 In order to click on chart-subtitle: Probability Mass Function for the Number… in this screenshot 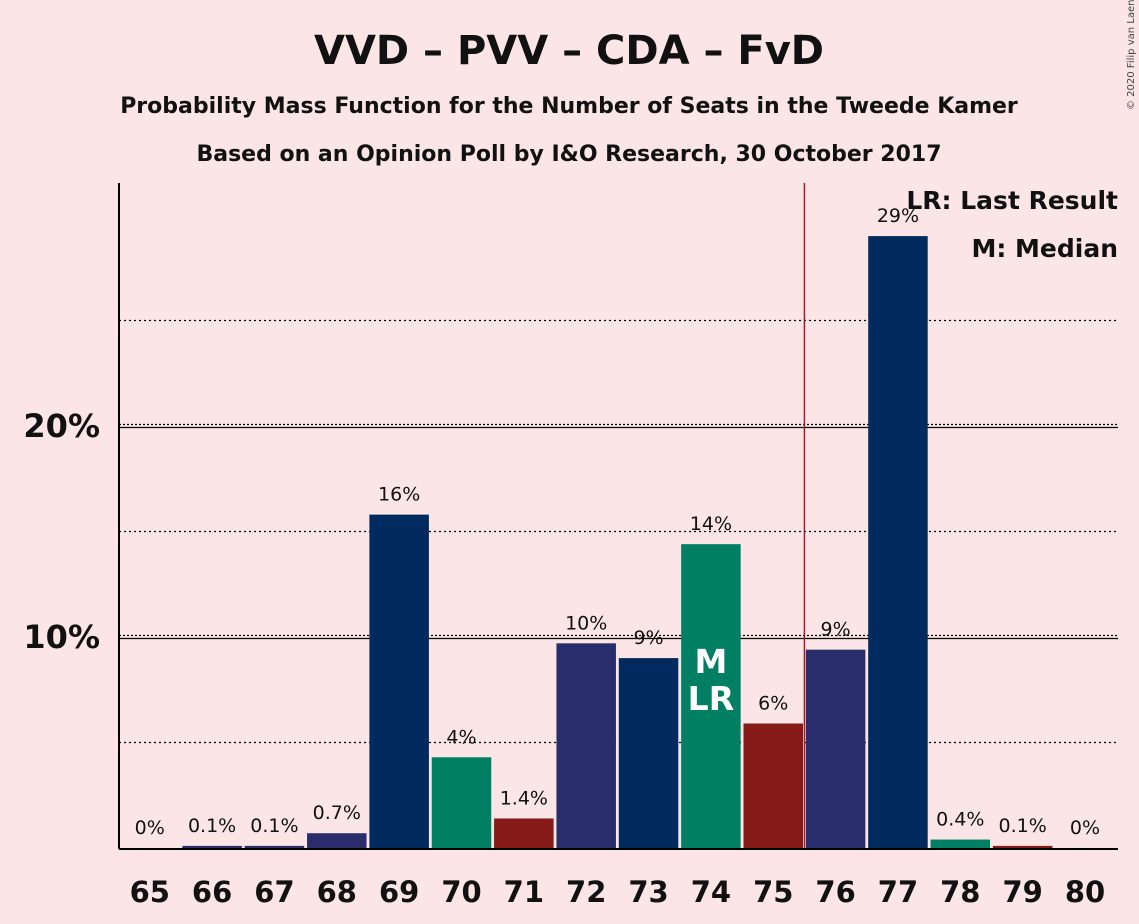, I will do `click(569, 106)`.